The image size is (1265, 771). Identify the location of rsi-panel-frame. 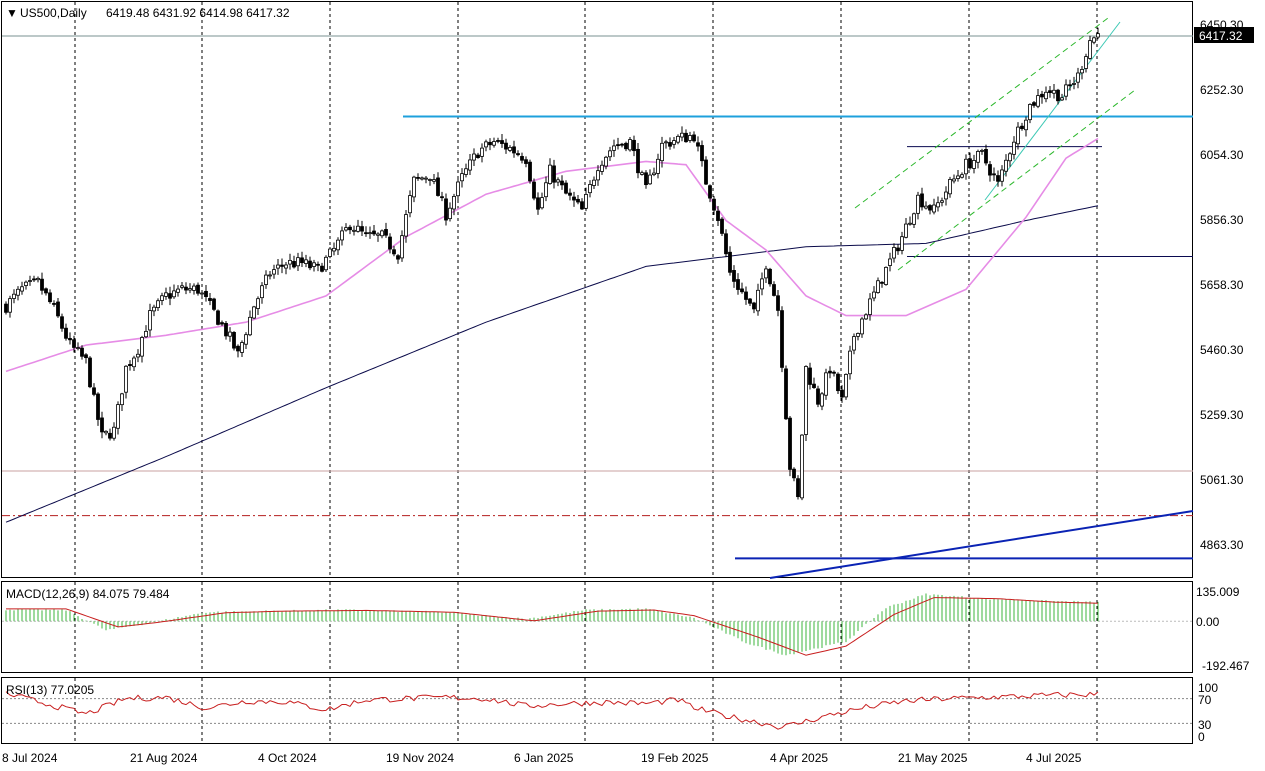
(597, 710).